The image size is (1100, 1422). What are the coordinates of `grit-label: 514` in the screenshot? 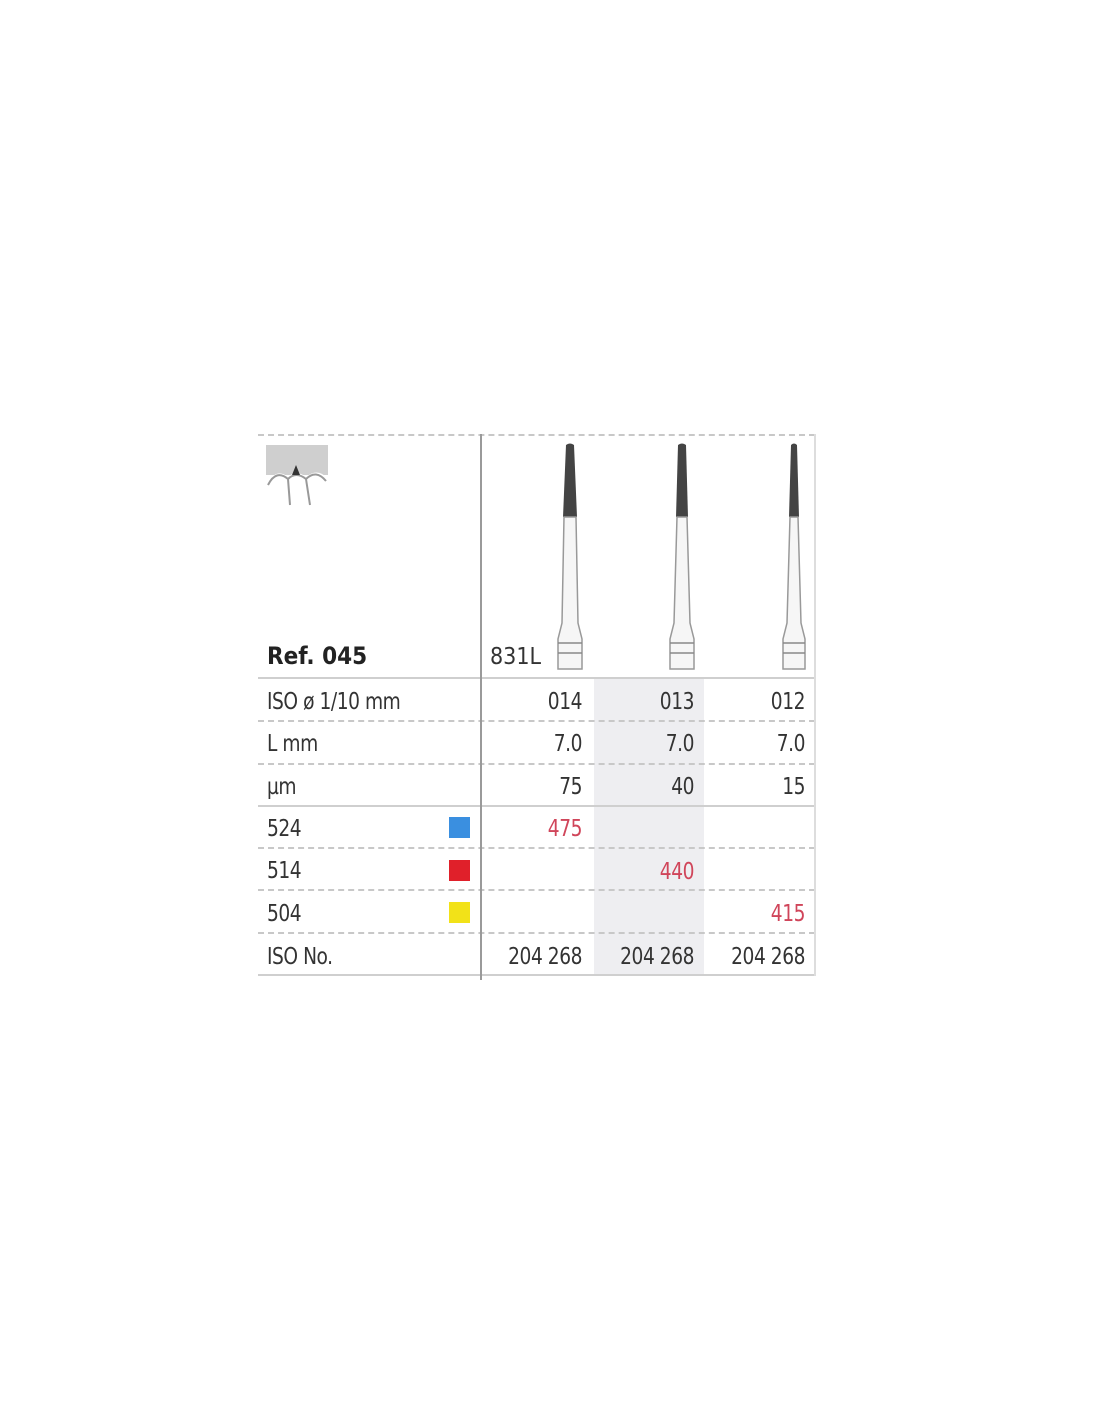 It's located at (284, 871).